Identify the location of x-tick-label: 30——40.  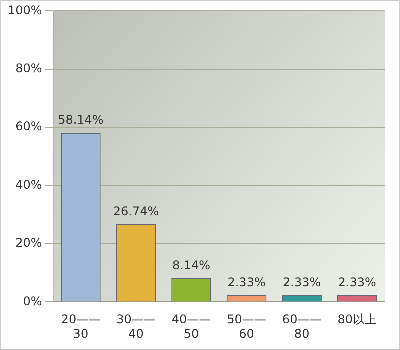
(136, 326).